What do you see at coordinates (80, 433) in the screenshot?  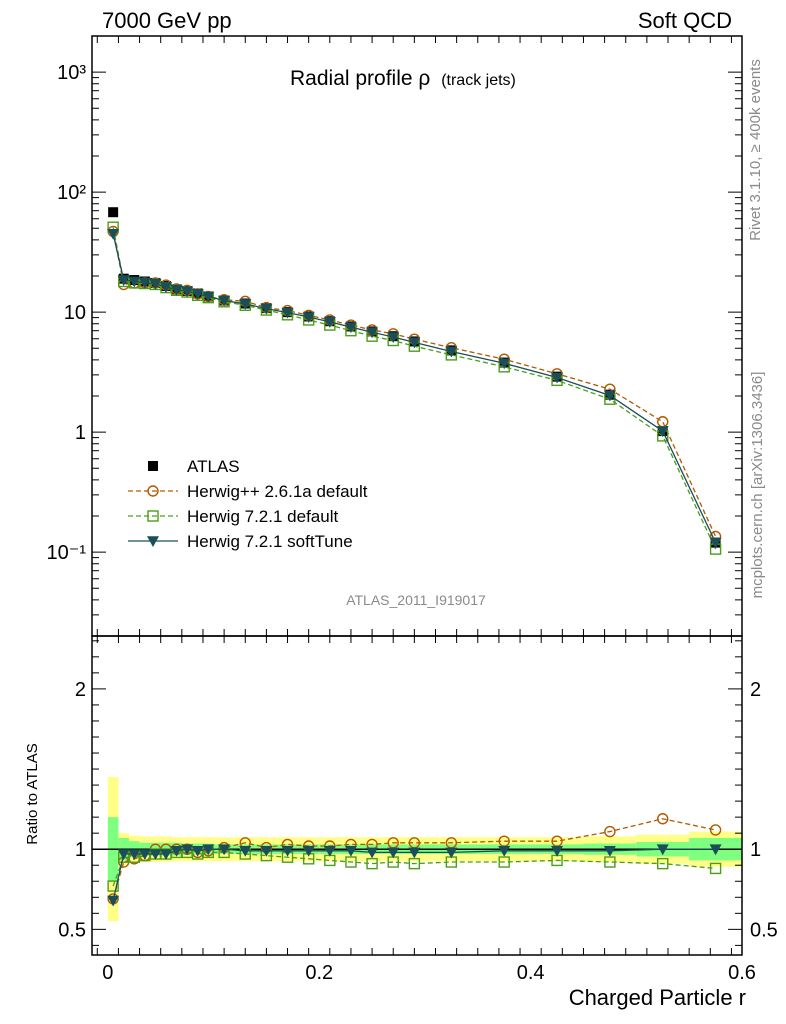 I see `y-tick-label-main: 1` at bounding box center [80, 433].